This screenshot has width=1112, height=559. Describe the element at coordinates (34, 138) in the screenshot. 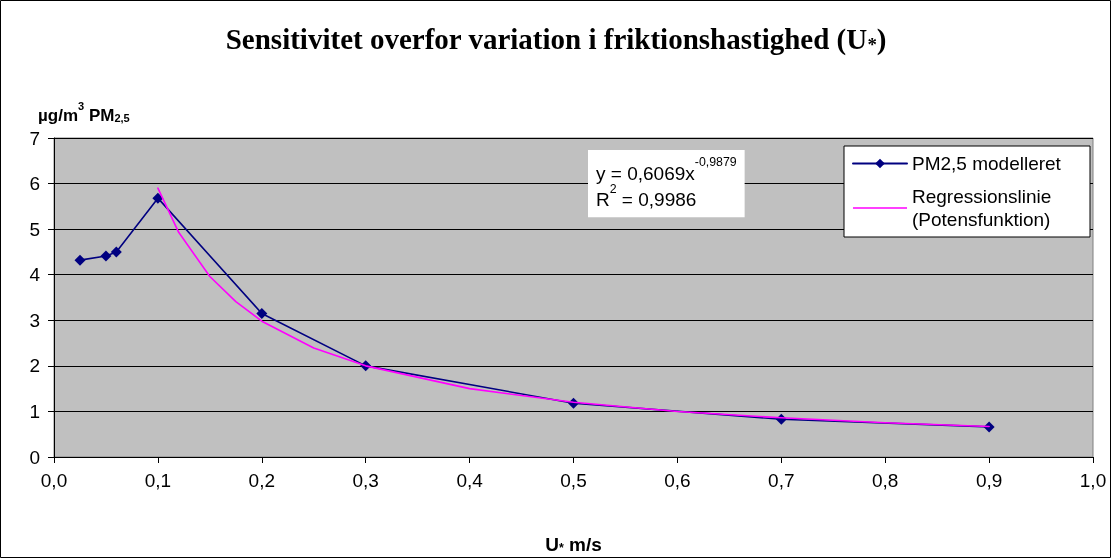

I see `y-tick-label: 7` at that location.